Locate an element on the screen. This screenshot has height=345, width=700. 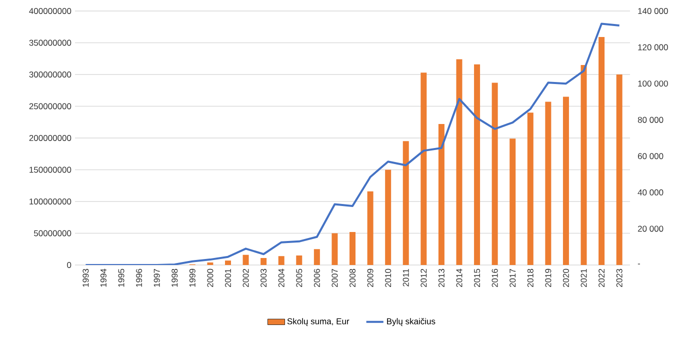
x-tick-label: 1997 is located at coordinates (157, 277).